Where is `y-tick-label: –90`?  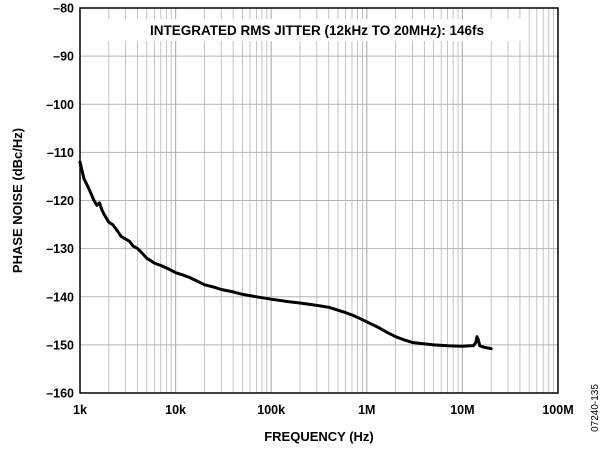
y-tick-label: –90 is located at coordinates (63, 57).